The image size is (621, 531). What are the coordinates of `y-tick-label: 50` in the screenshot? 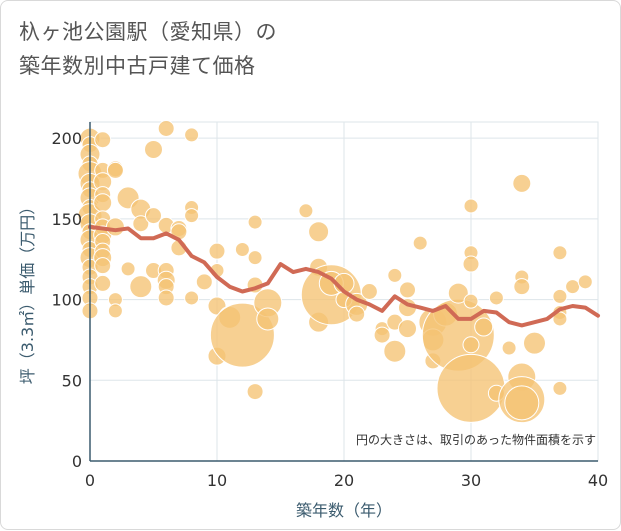 It's located at (72, 380).